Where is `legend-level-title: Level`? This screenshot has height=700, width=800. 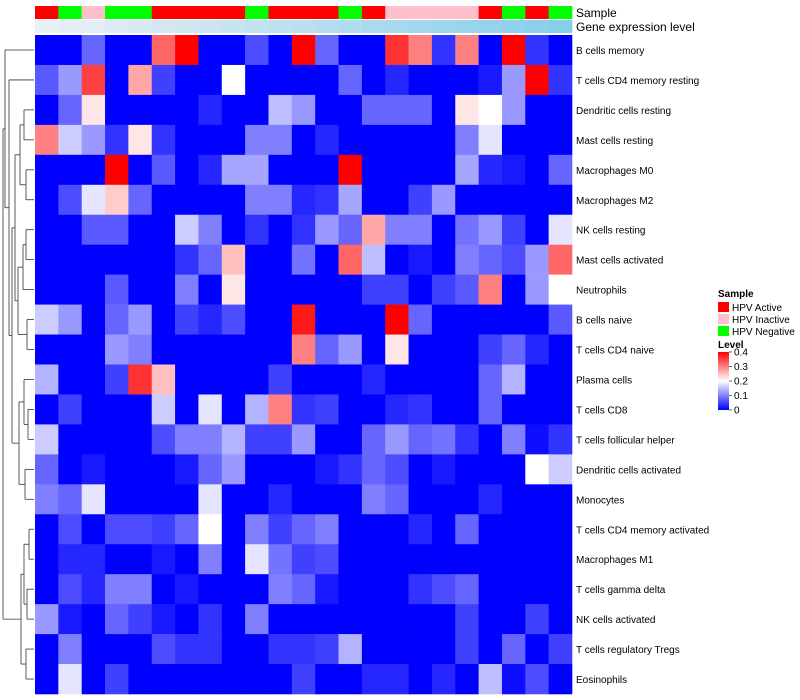 legend-level-title: Level is located at coordinates (731, 345).